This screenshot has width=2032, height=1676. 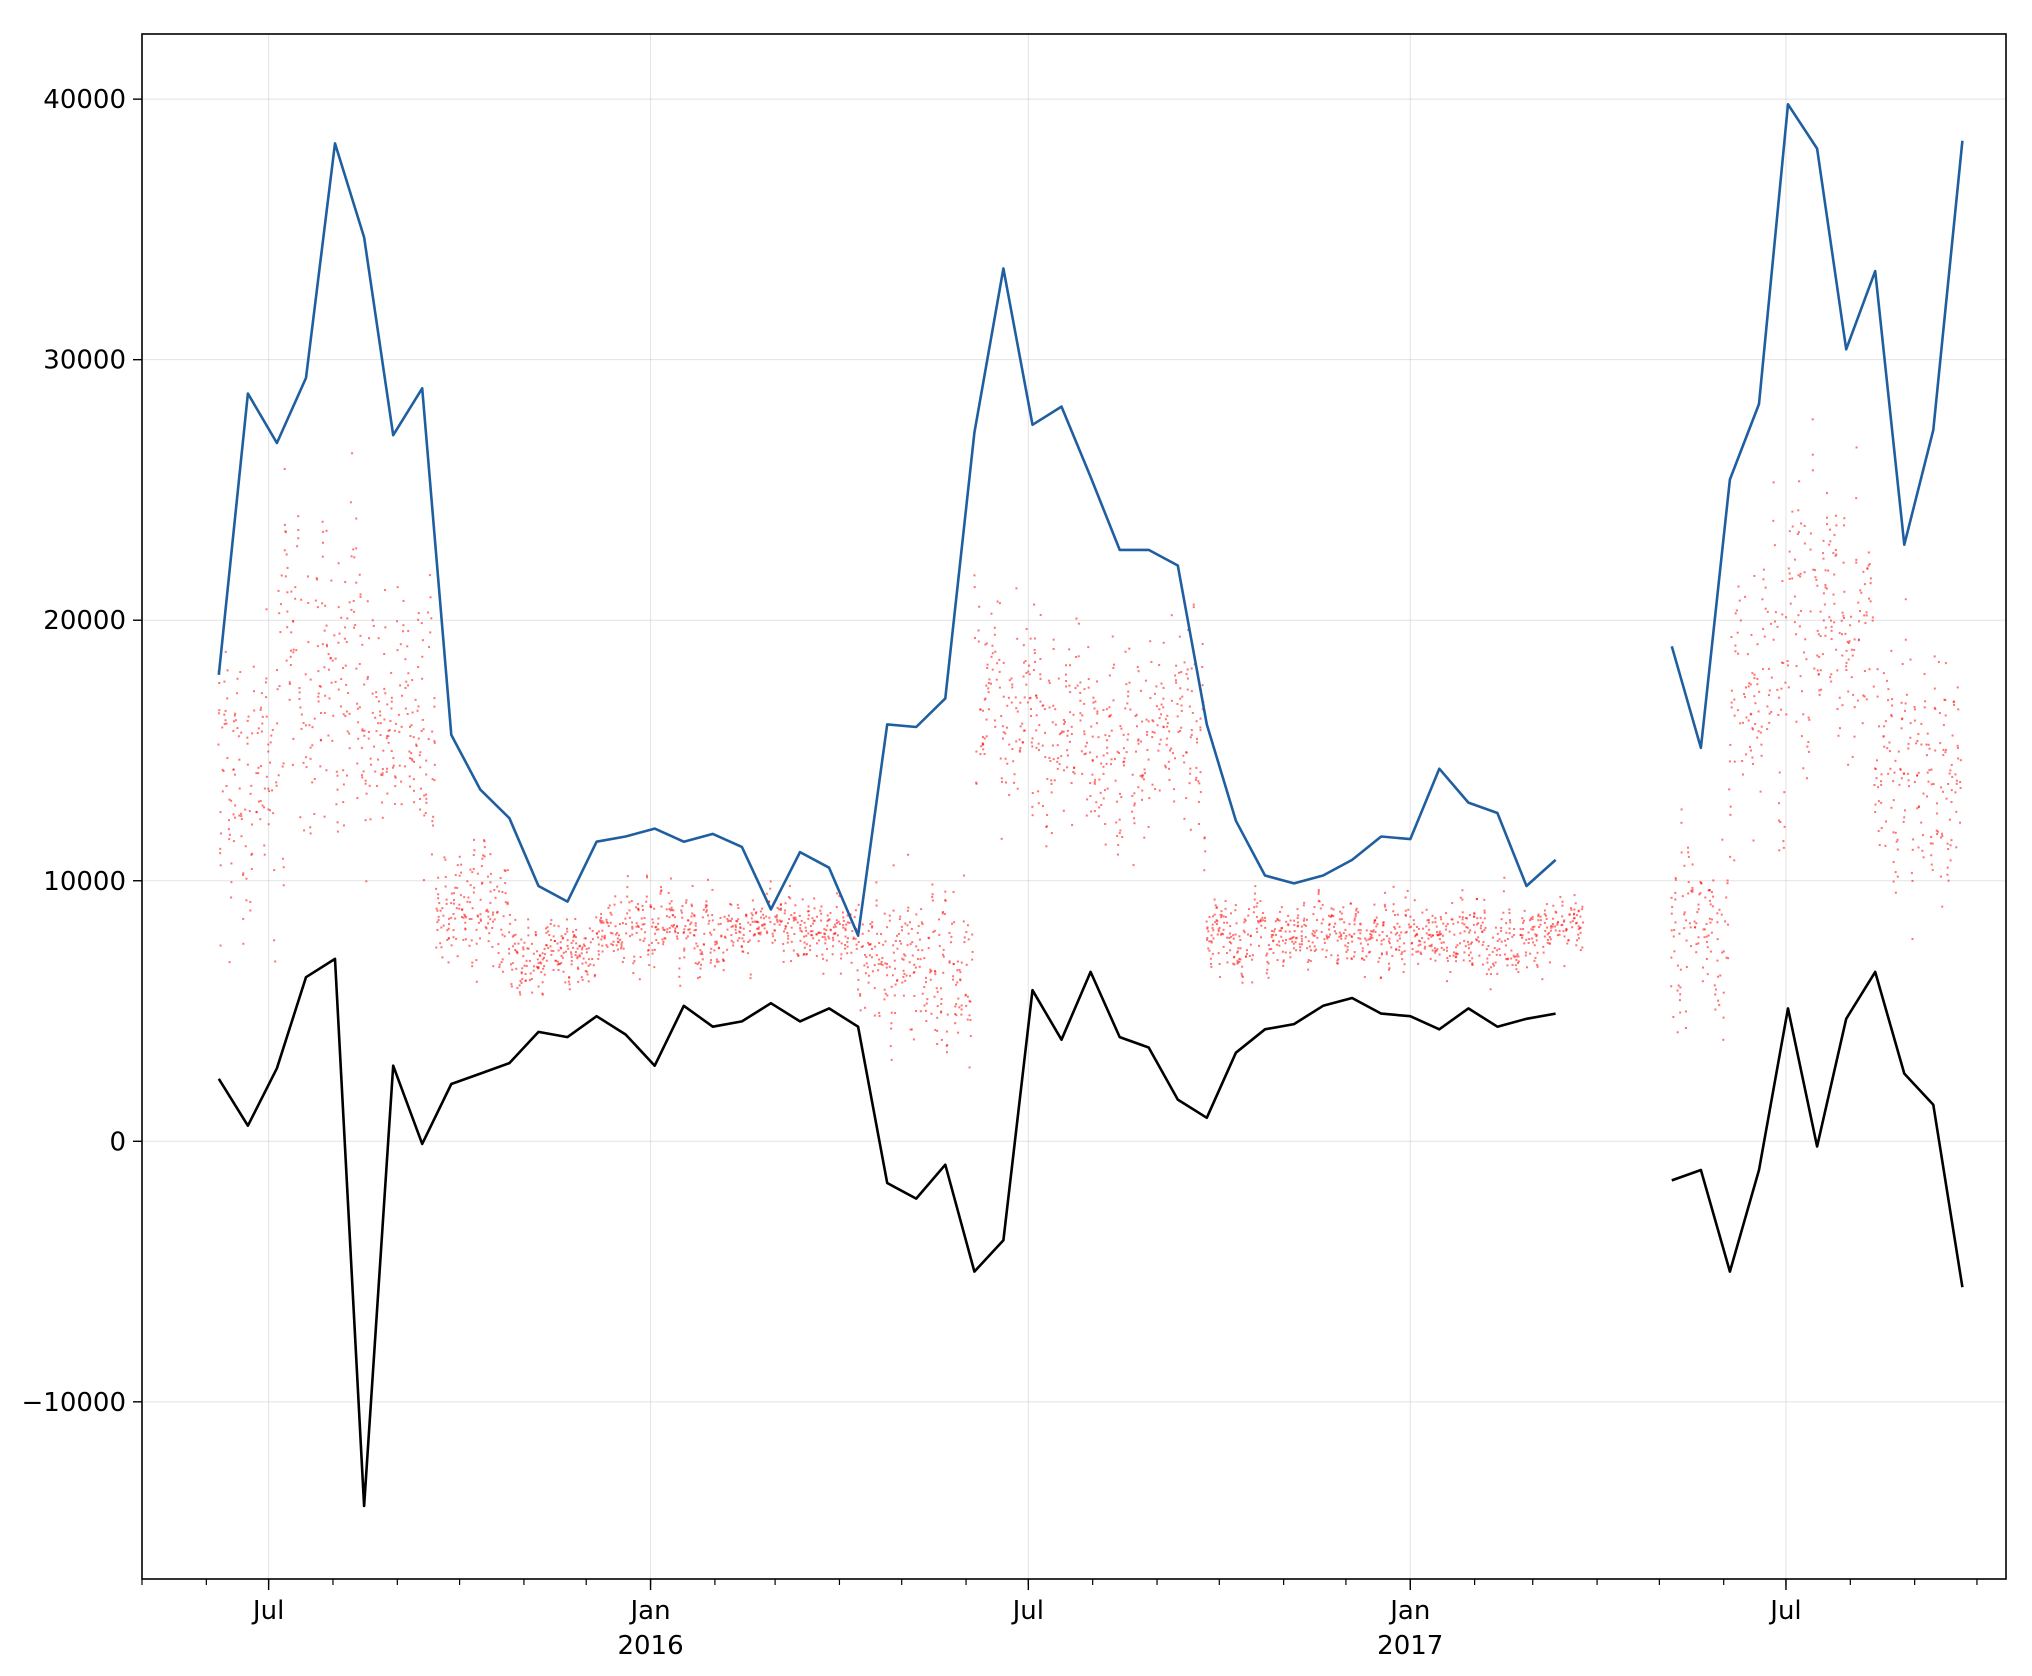 What do you see at coordinates (84, 882) in the screenshot?
I see `y-tick-label: 10000` at bounding box center [84, 882].